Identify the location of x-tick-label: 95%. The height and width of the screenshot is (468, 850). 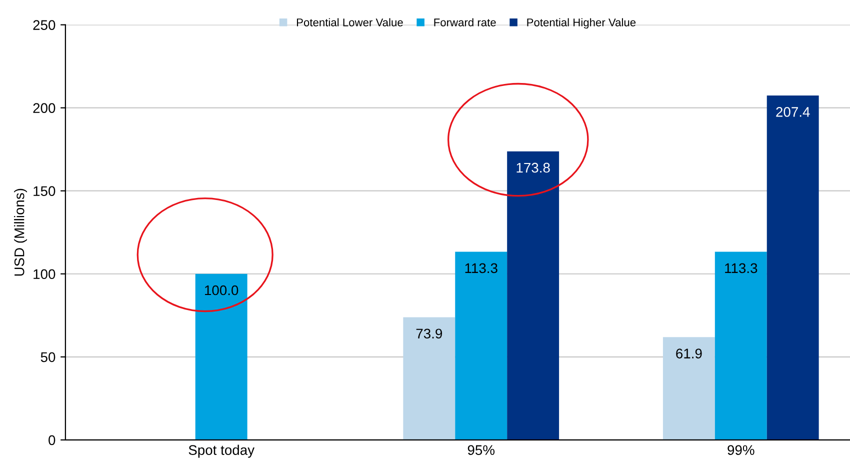
(481, 450).